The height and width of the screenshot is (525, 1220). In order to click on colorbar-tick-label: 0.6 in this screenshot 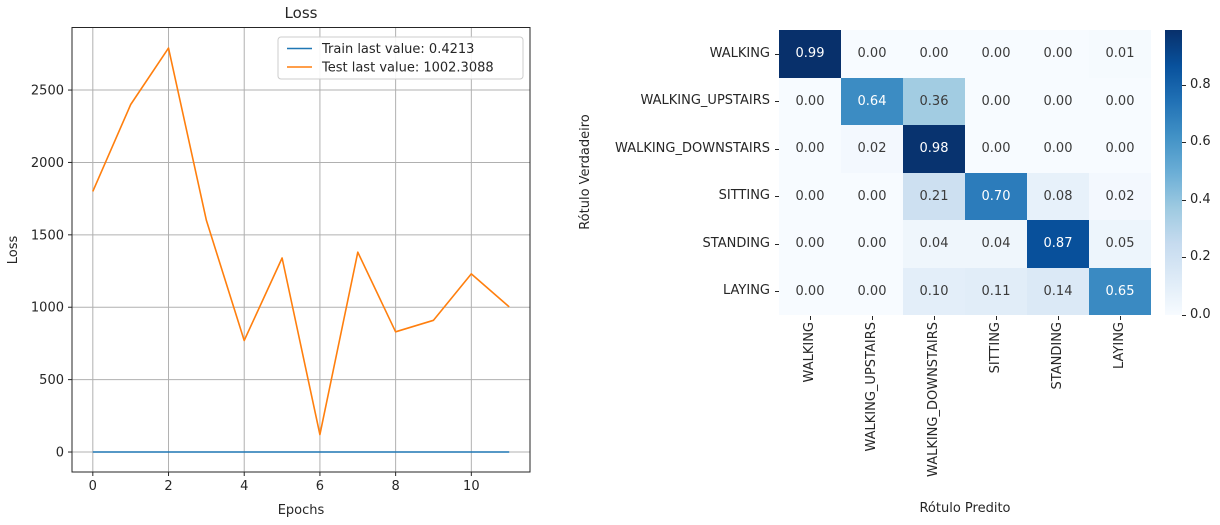, I will do `click(1200, 142)`.